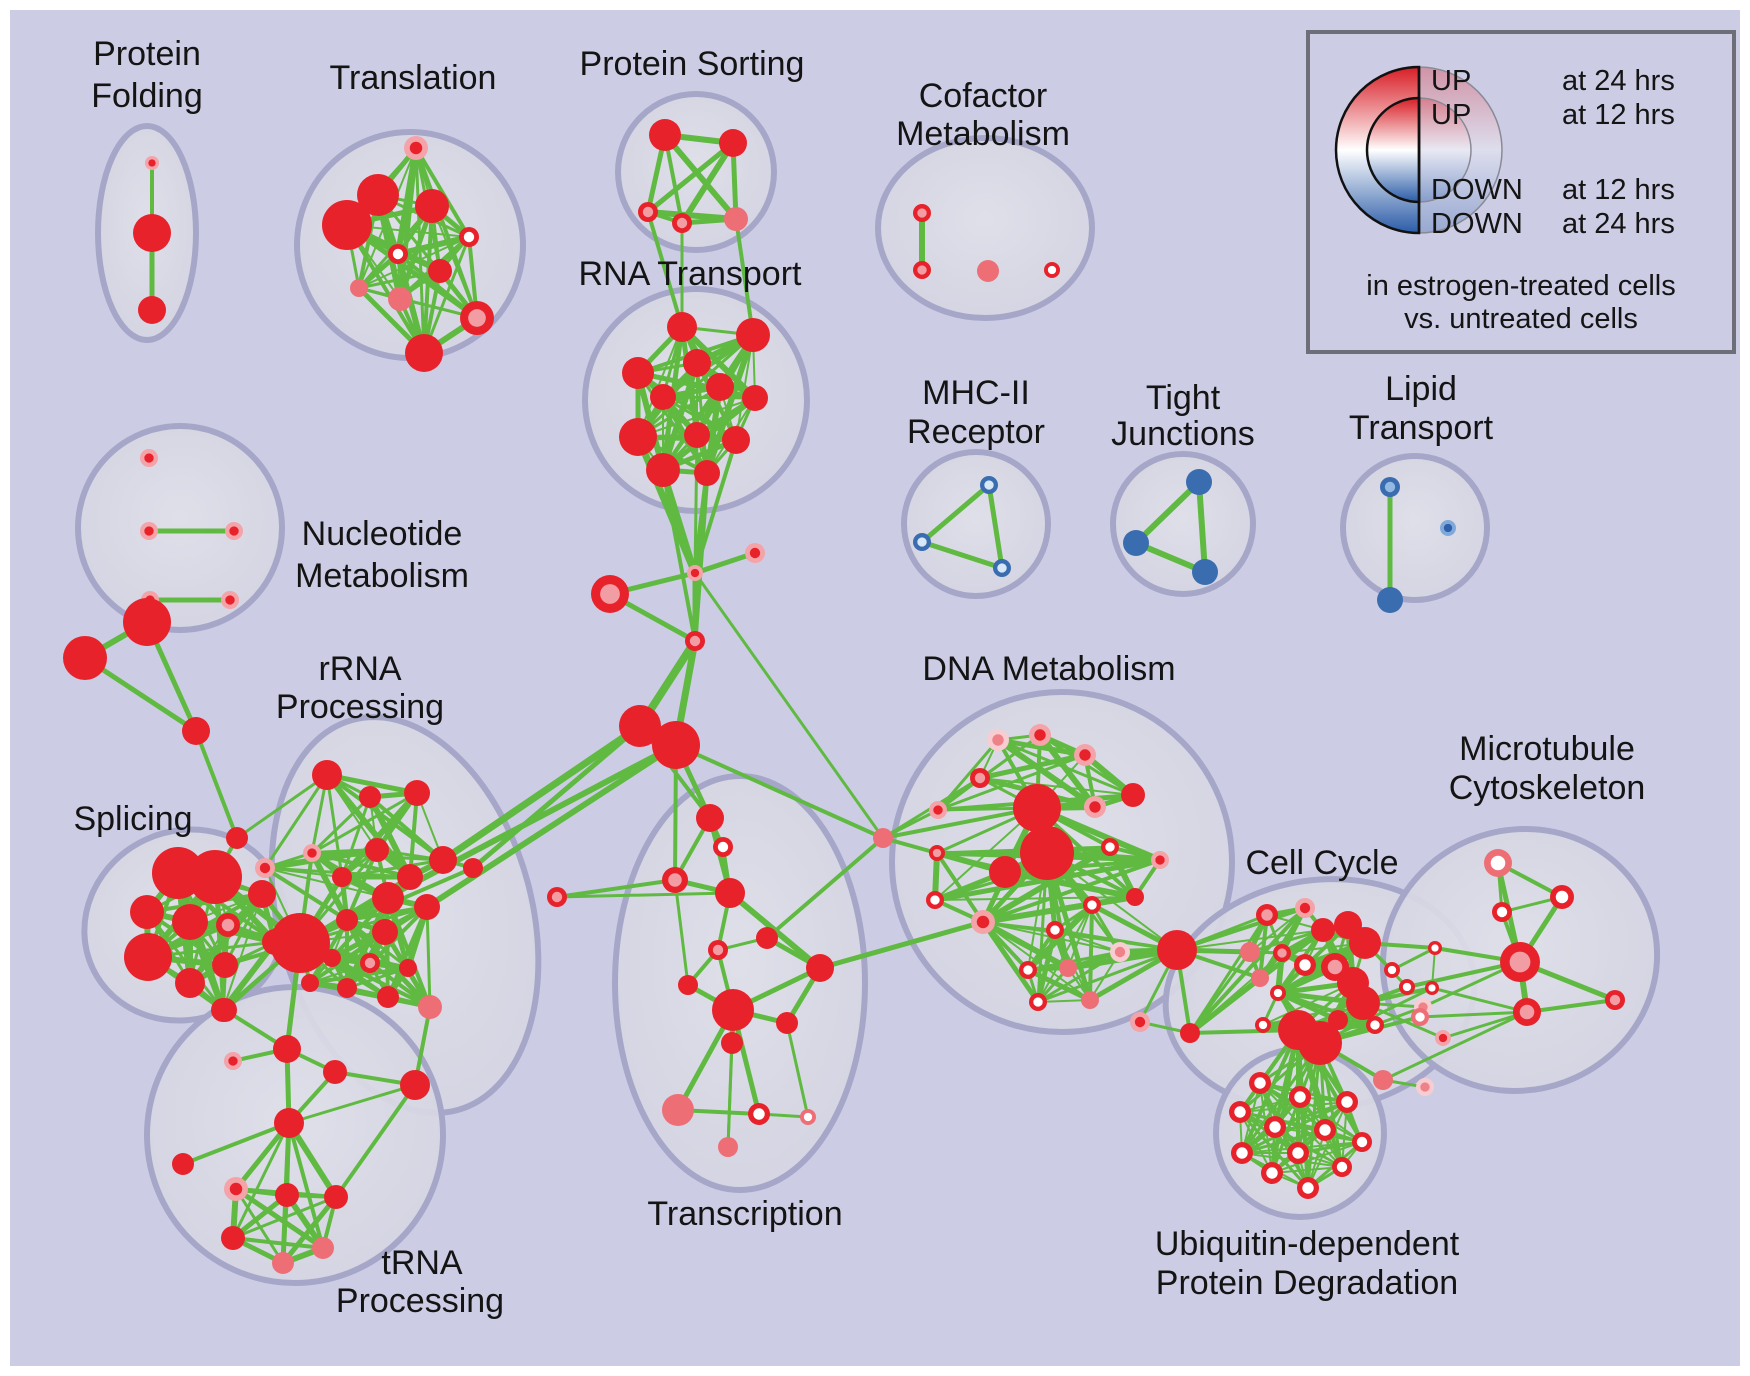  What do you see at coordinates (362, 885) in the screenshot?
I see `edge-r7-r13` at bounding box center [362, 885].